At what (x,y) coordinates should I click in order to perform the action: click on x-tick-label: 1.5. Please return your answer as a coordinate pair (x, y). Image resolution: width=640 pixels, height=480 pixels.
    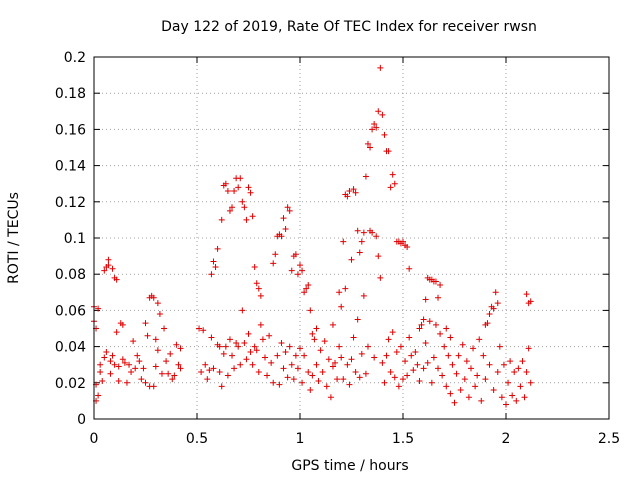
    Looking at the image, I should click on (403, 439).